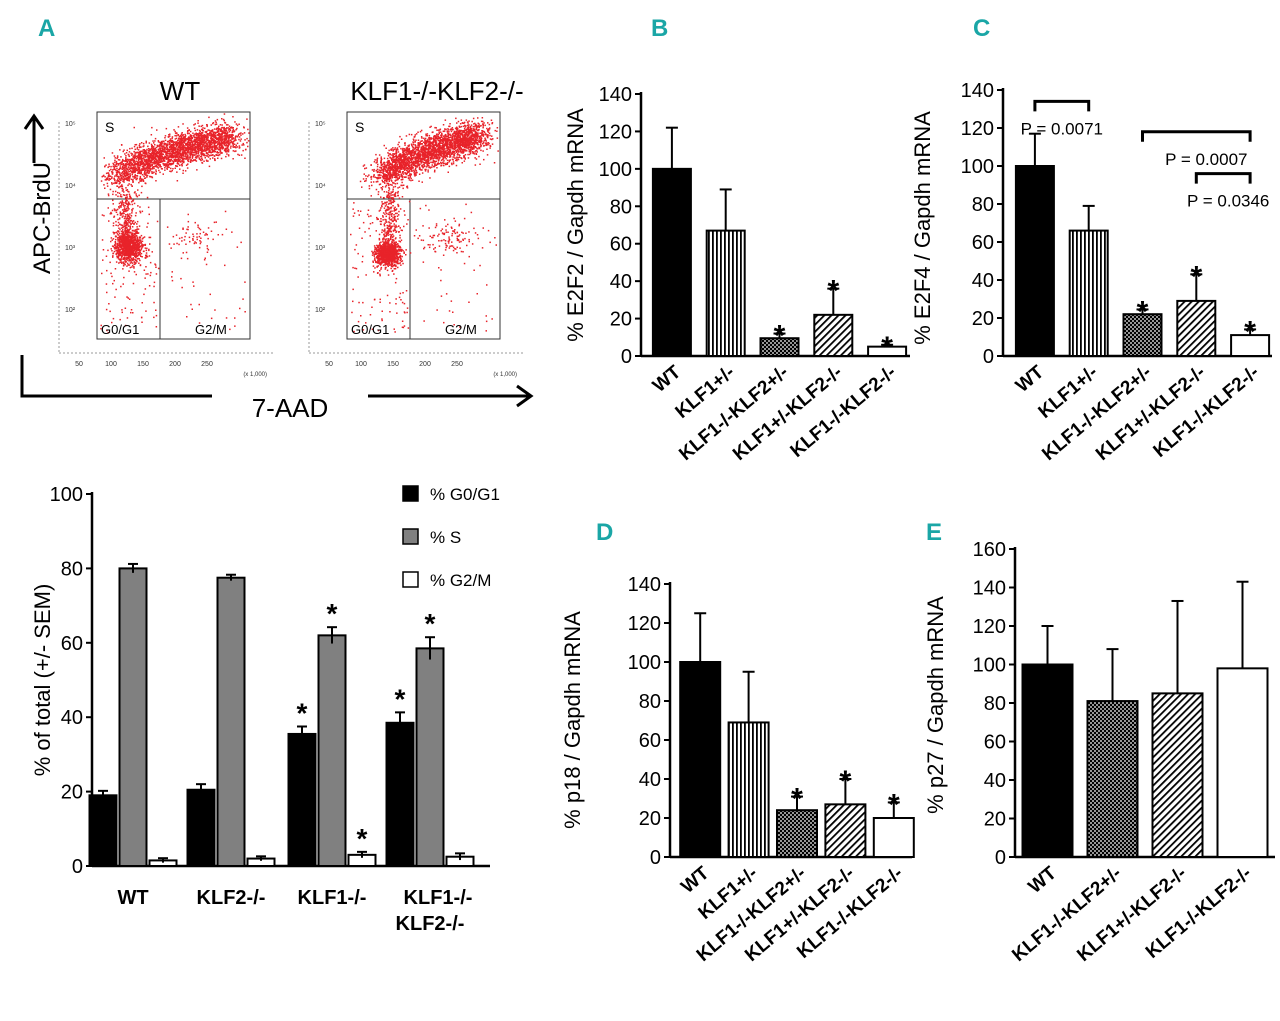  Describe the element at coordinates (460, 580) in the screenshot. I see `legend-label: % G2/M` at that location.